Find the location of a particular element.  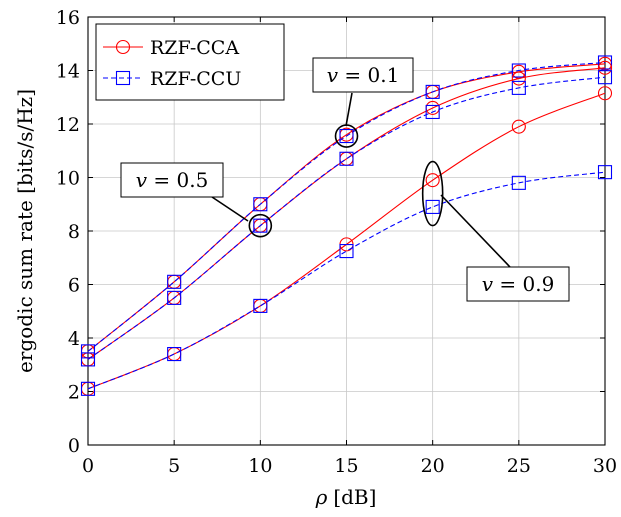

annotation-label: v = 0.5 is located at coordinates (172, 180).